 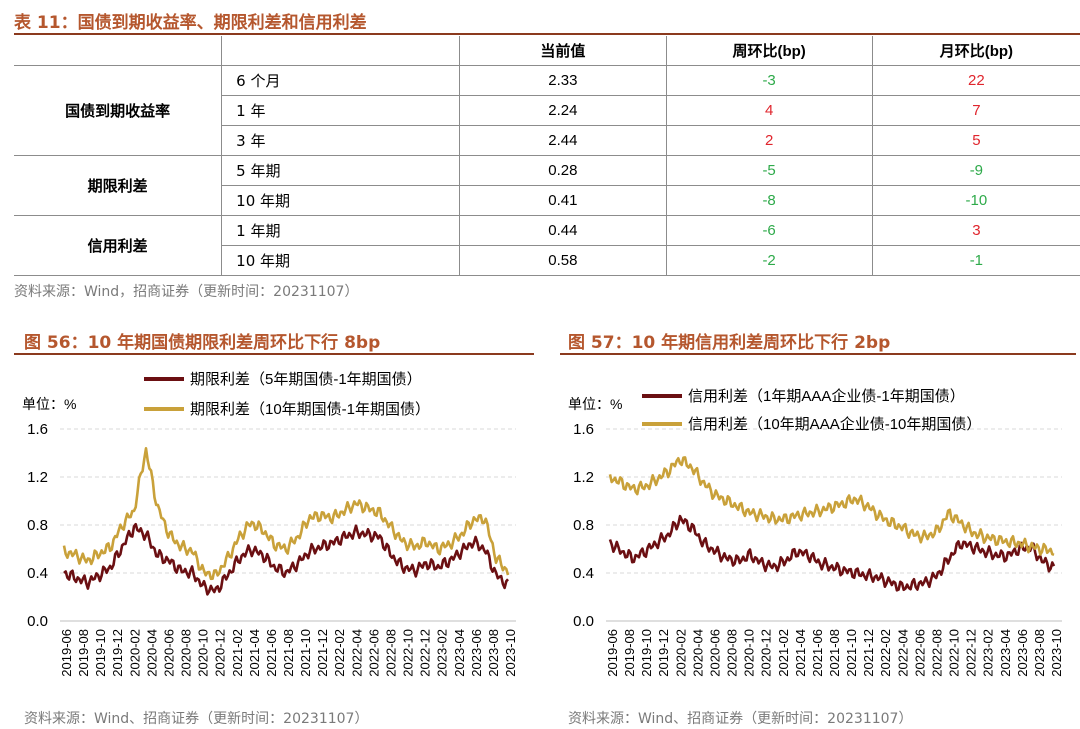 What do you see at coordinates (826, 396) in the screenshot?
I see `legend-label-1: 信用利差（1年期AAA企业债-1年期国债）` at bounding box center [826, 396].